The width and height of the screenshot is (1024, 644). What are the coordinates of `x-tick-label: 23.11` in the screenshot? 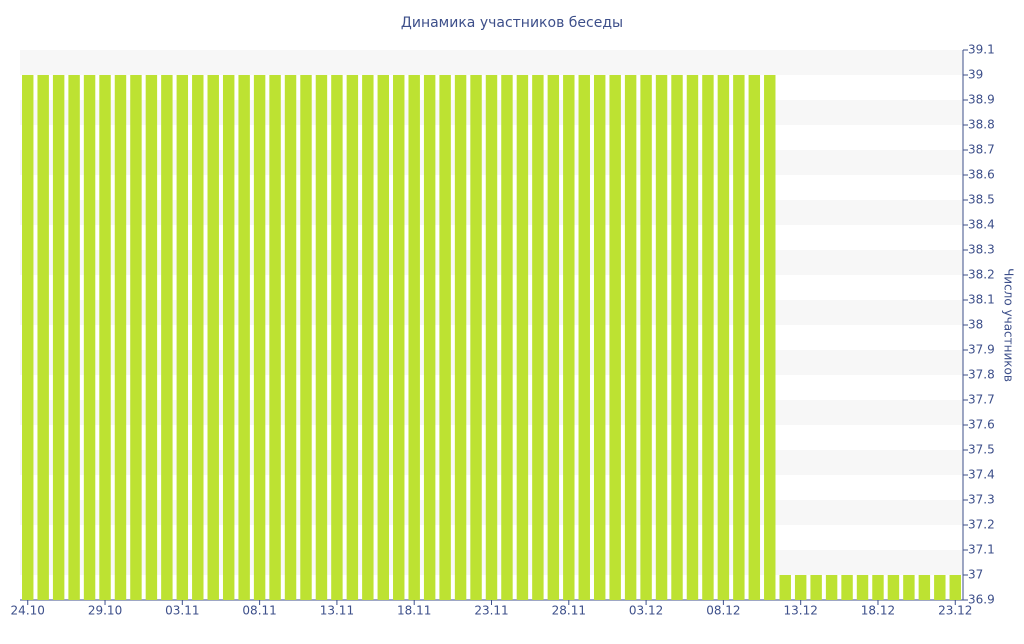 It's located at (491, 611).